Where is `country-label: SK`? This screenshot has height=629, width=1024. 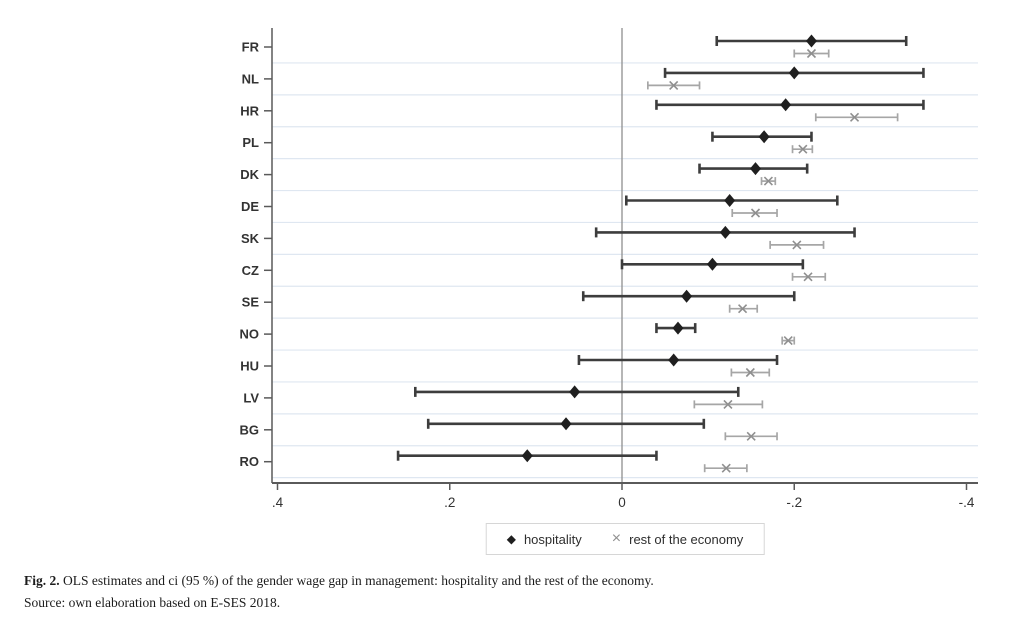
country-label: SK is located at coordinates (250, 238).